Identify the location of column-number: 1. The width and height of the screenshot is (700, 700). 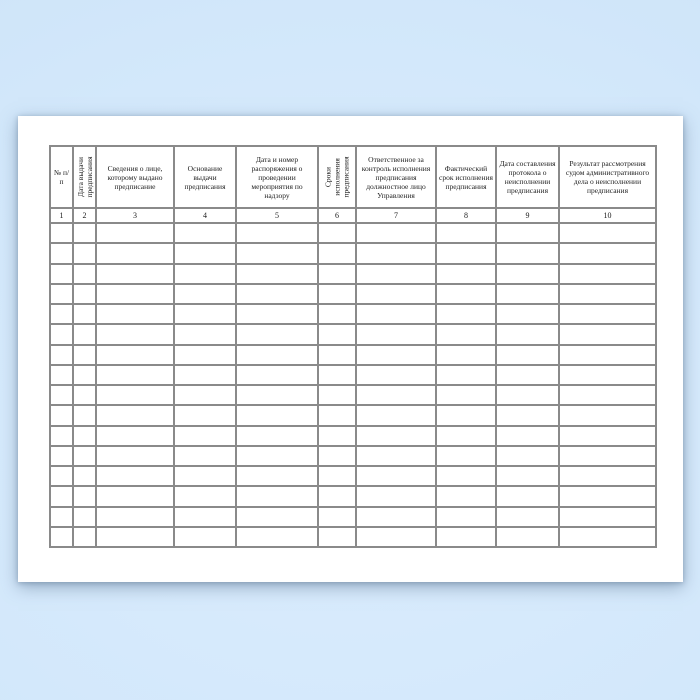
(61, 215).